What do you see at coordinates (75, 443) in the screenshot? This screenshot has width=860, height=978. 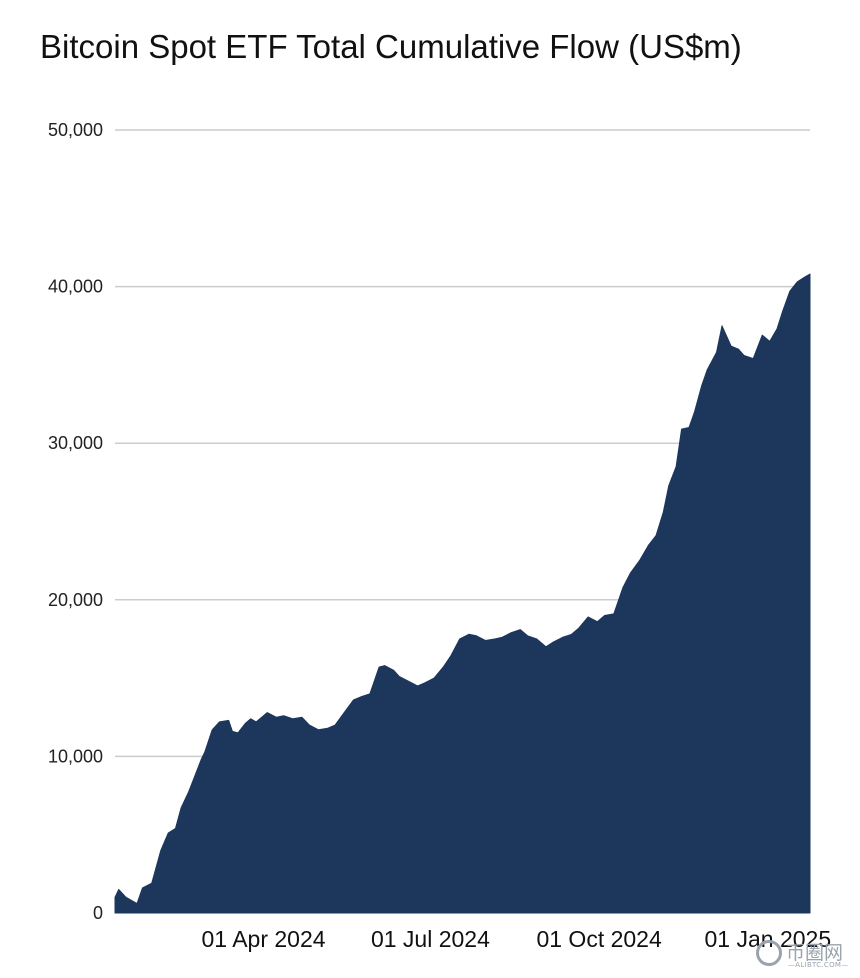 I see `y-tick-label: 30,000` at bounding box center [75, 443].